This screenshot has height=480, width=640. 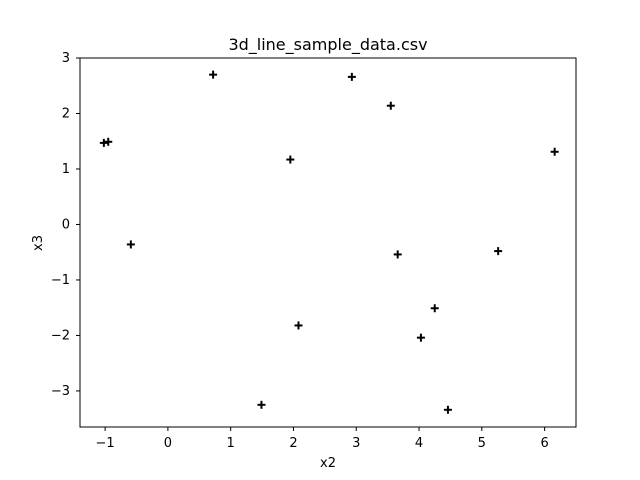 I want to click on x-tick-label: 4, so click(x=419, y=443).